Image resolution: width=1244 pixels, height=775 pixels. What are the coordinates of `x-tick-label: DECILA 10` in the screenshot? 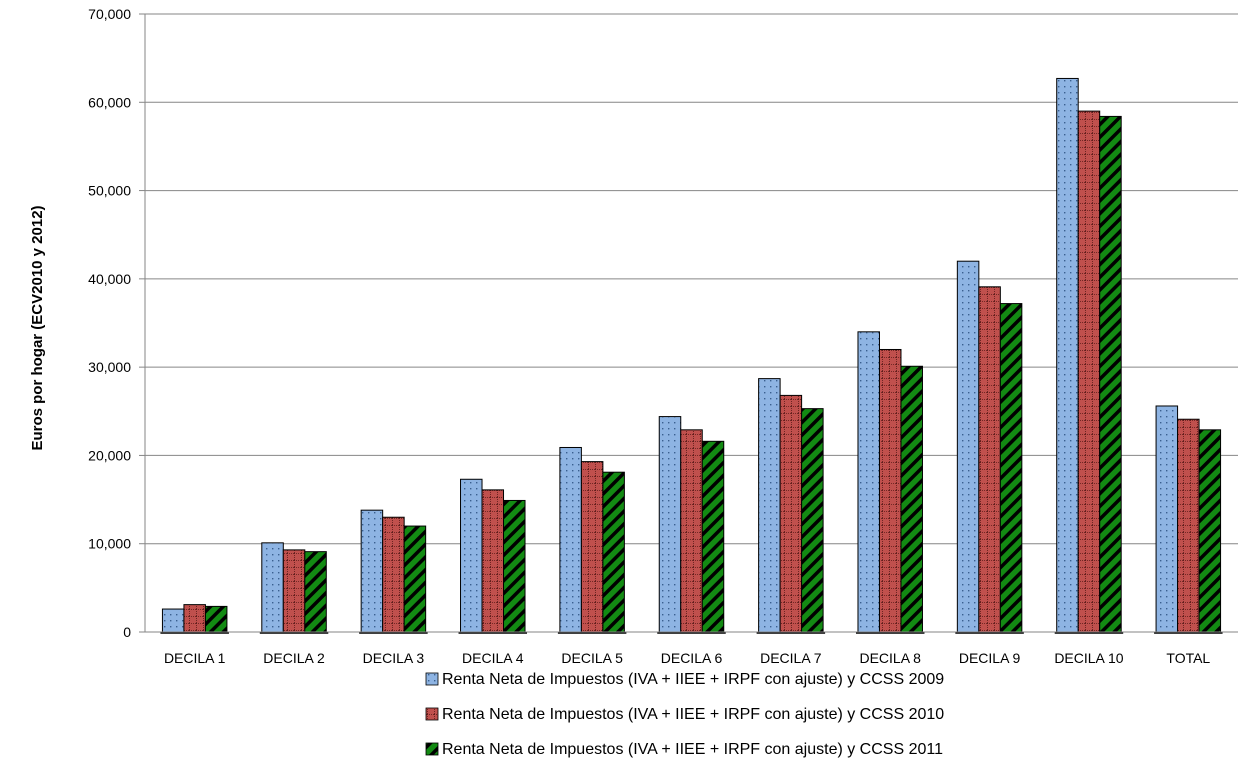 It's located at (1088, 658).